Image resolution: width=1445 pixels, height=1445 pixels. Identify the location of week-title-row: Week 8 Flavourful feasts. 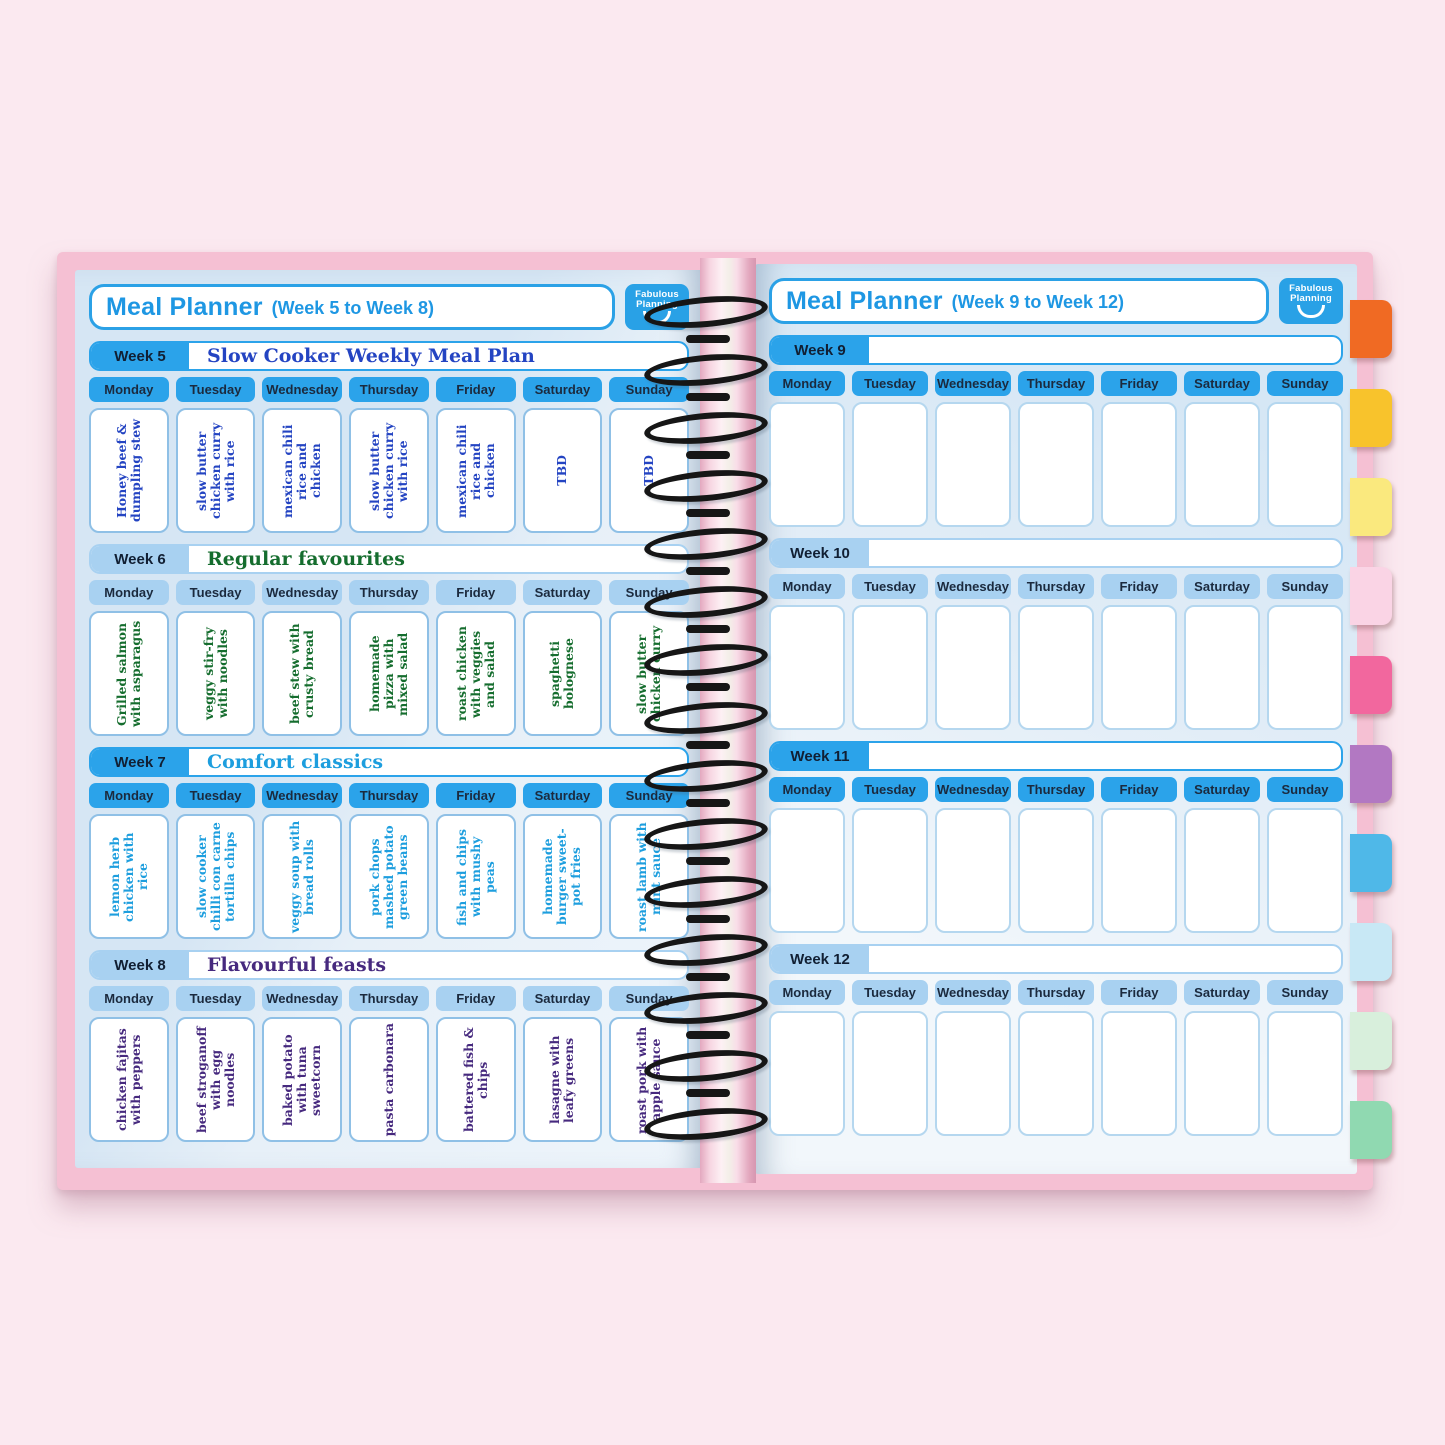
(389, 965).